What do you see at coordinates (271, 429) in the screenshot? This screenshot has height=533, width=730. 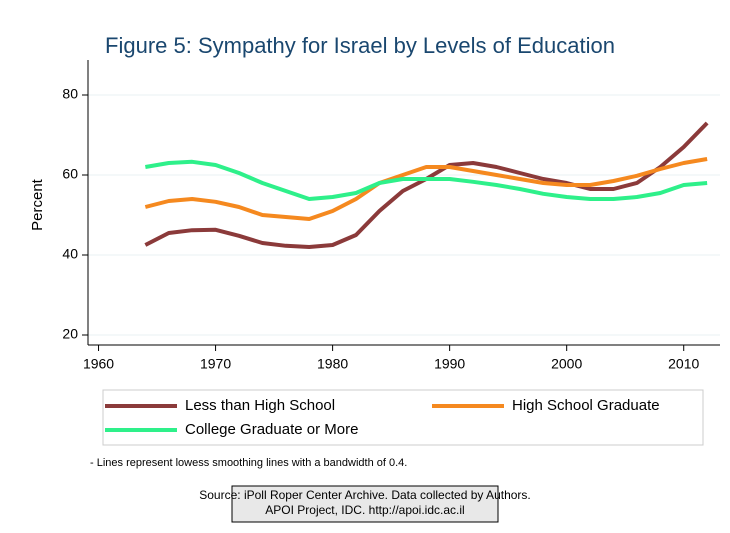 I see `legend-label: College Graduate or More` at bounding box center [271, 429].